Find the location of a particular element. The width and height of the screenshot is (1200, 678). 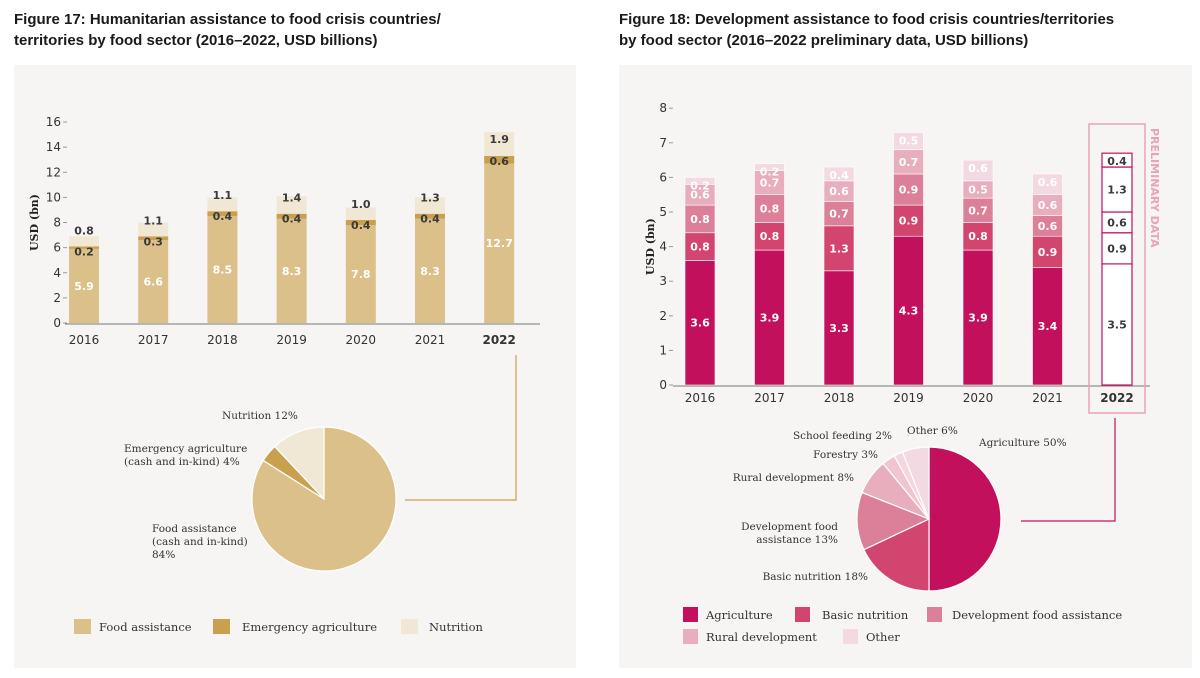

fig17-label-emergency-agriculture-2021: 0.4 is located at coordinates (430, 219).